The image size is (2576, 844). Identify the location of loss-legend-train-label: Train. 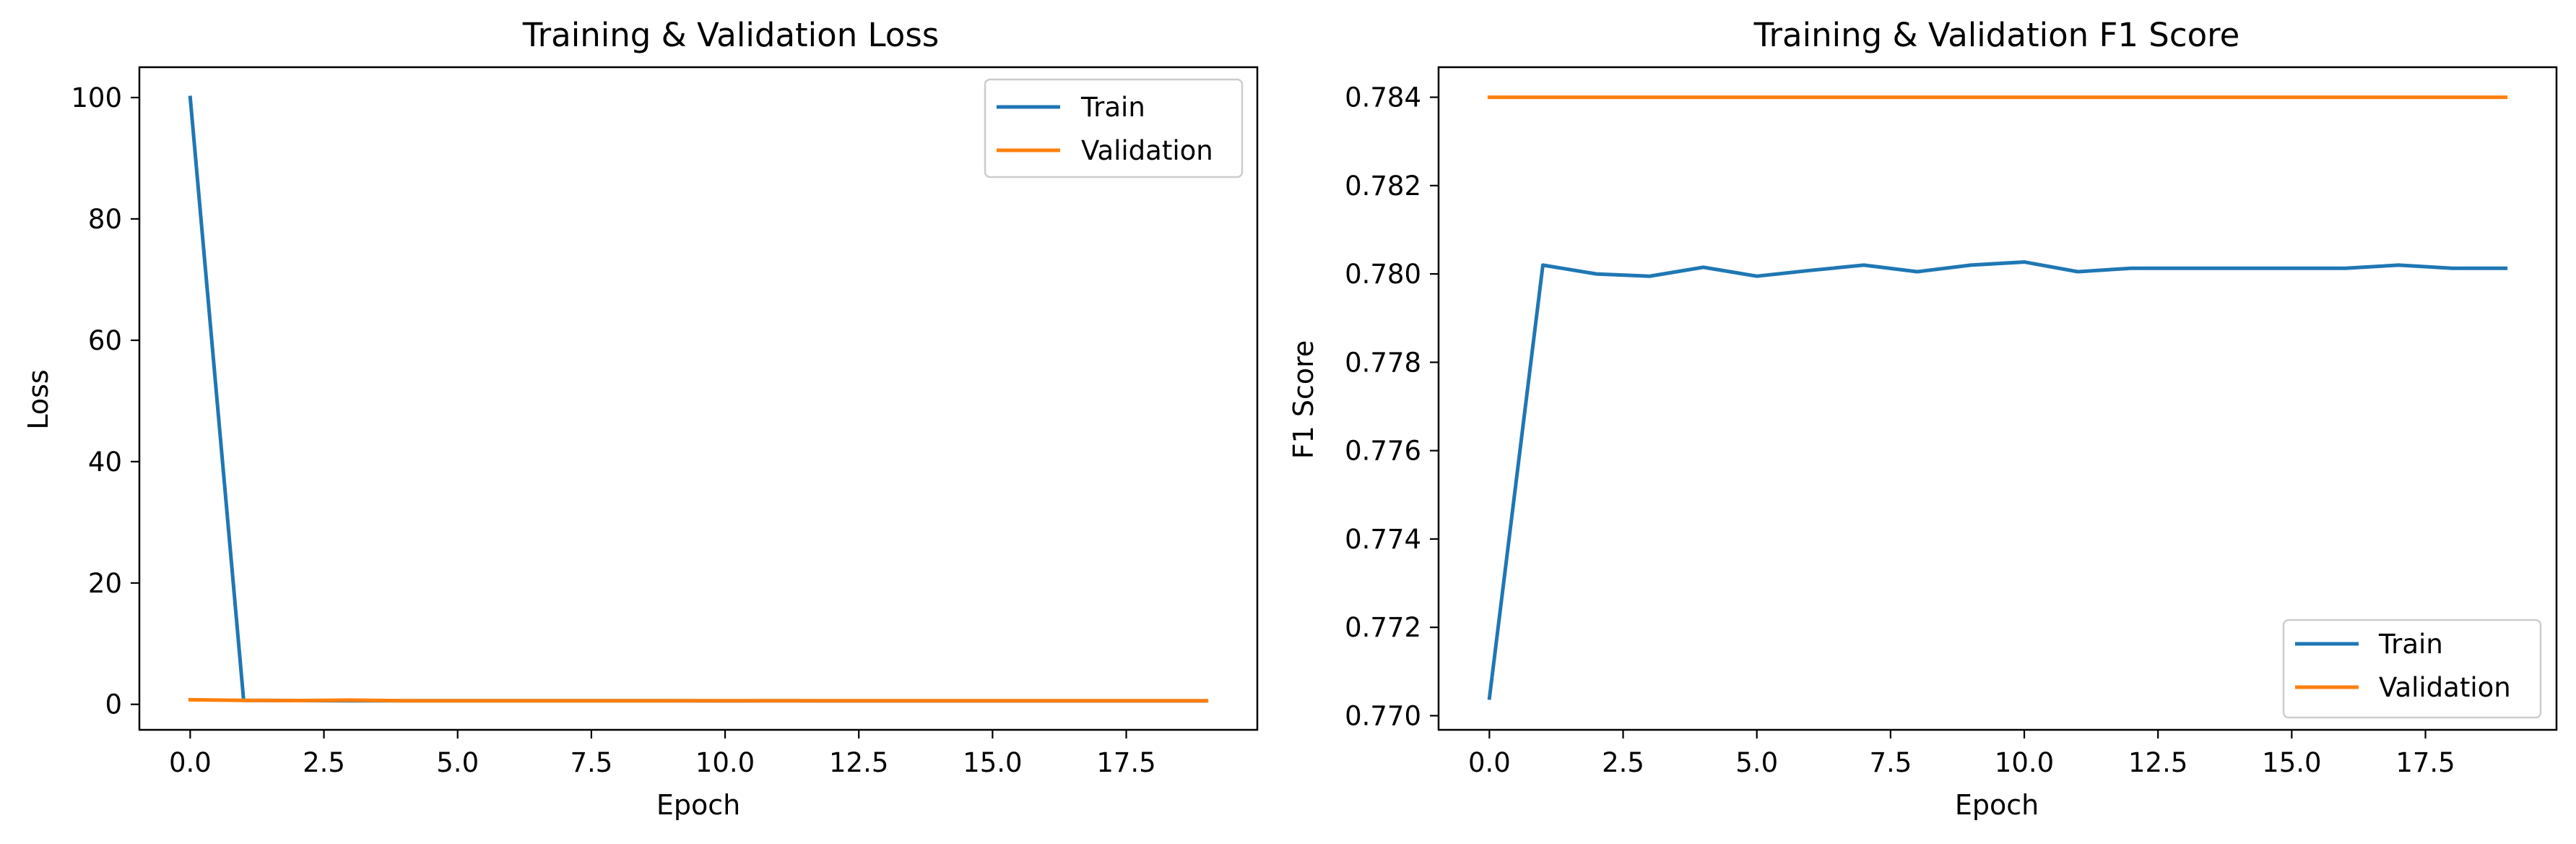
(1112, 108).